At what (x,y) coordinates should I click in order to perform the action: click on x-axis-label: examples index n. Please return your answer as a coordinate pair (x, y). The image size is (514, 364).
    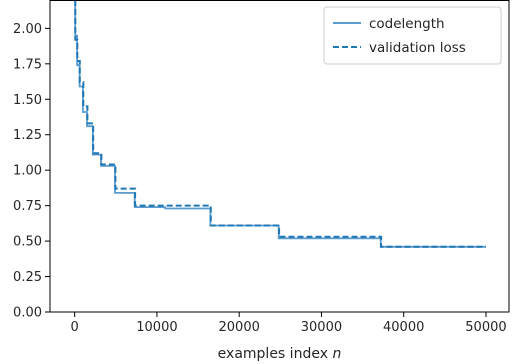
    Looking at the image, I should click on (280, 354).